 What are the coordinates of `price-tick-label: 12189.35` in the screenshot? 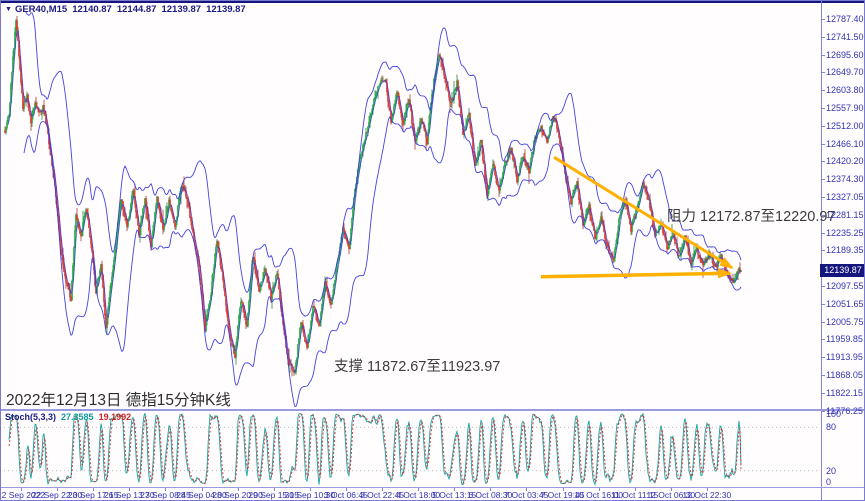 It's located at (845, 250).